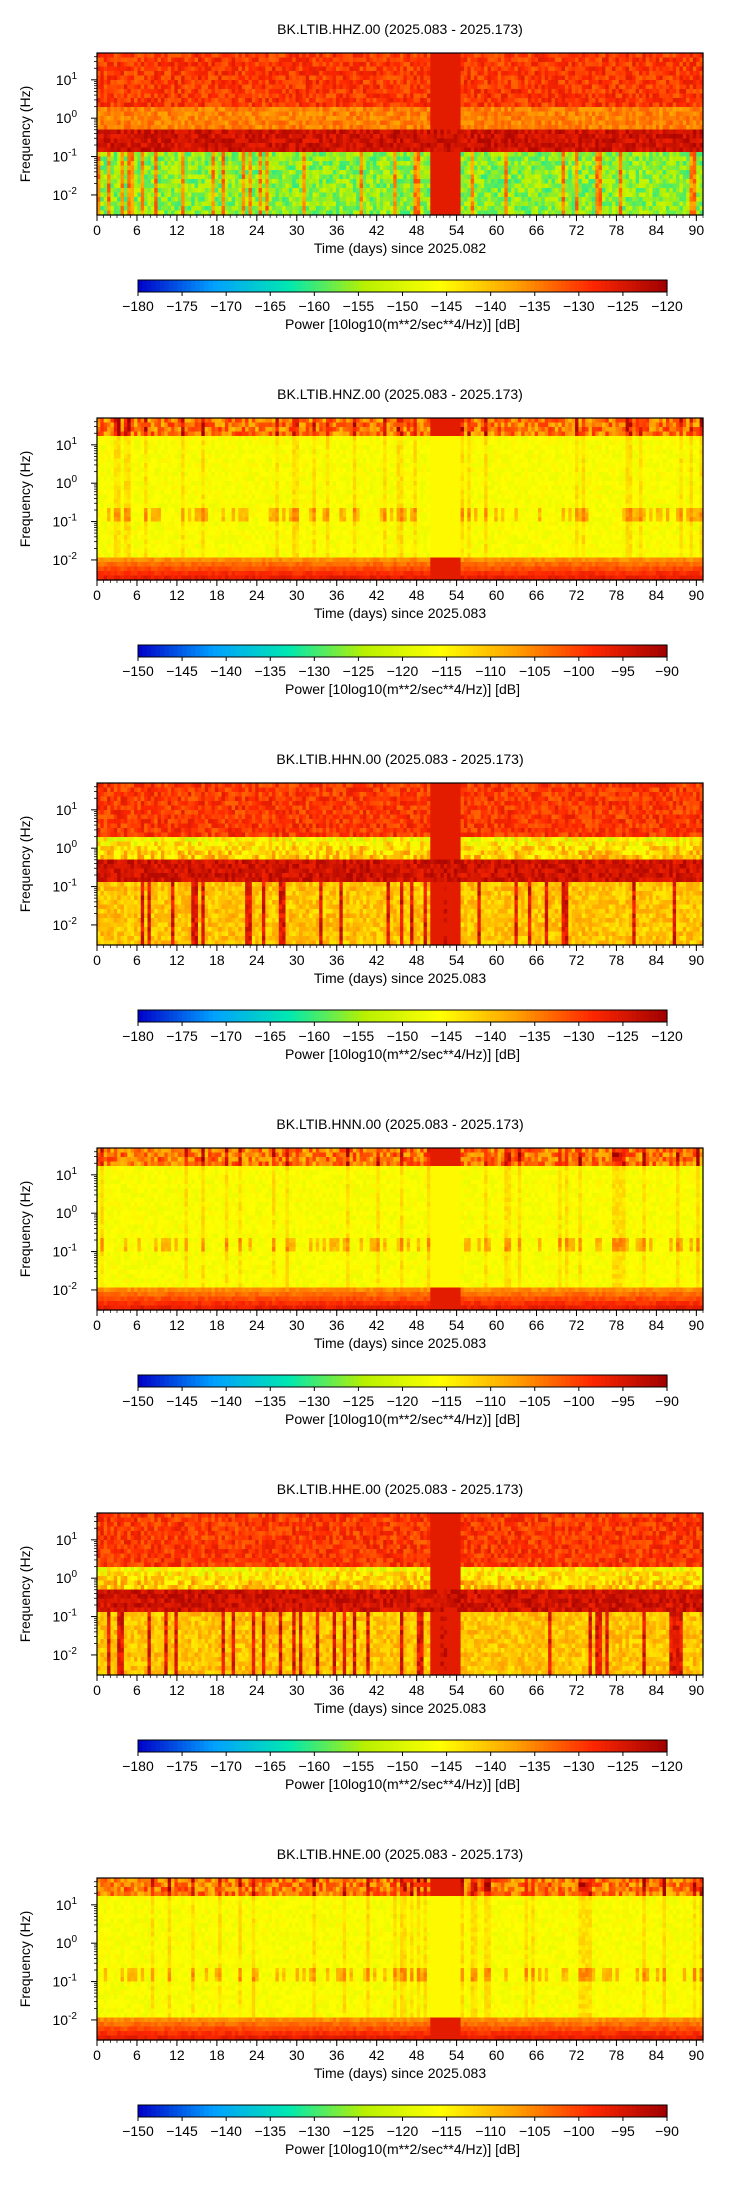  I want to click on panel-title: BK.LTIB.HHZ.00 (2025.083 - 2025.173), so click(400, 29).